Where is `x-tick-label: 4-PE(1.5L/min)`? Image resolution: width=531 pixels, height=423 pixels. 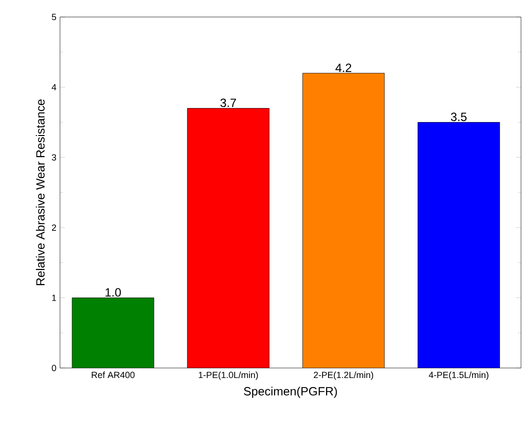
x-tick-label: 4-PE(1.5L/min) is located at coordinates (458, 376).